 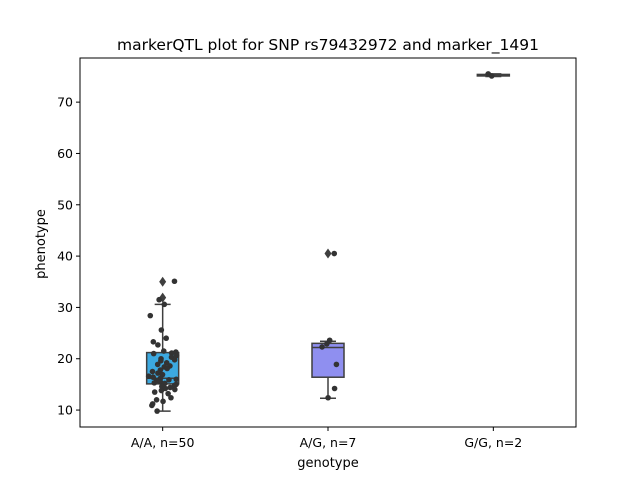 I want to click on x-tick-label: A/G, n=7, so click(x=328, y=442).